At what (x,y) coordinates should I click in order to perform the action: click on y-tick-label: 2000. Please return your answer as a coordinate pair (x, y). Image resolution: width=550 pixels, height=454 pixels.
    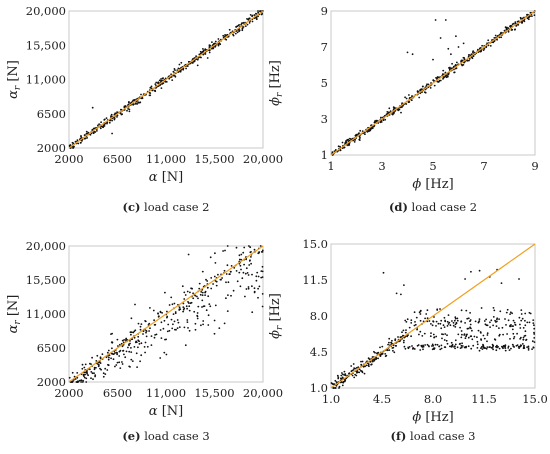
    Looking at the image, I should click on (51, 148).